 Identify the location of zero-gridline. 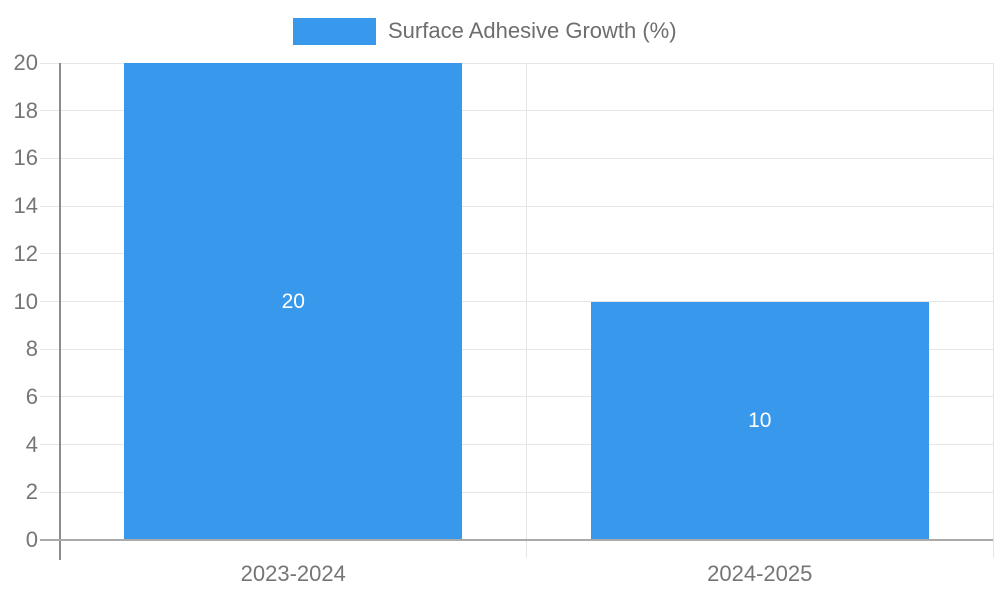
(516, 540).